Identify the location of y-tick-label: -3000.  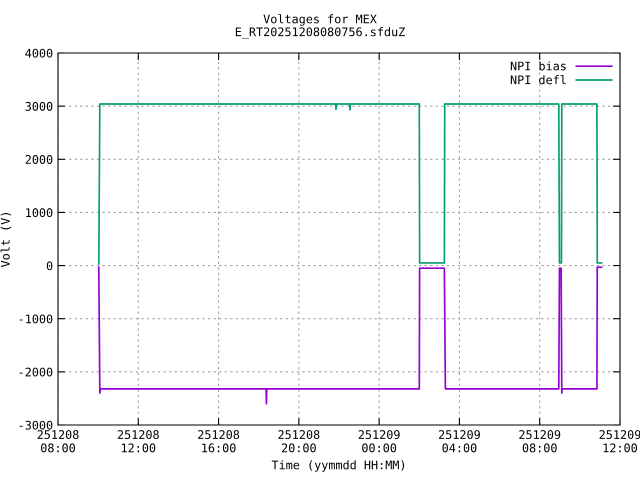
(36, 425).